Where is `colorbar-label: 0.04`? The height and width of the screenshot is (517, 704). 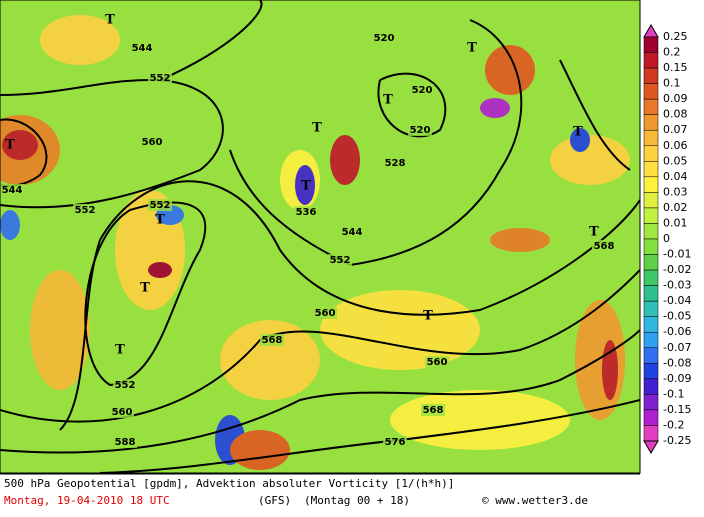 colorbar-label: 0.04 is located at coordinates (675, 176).